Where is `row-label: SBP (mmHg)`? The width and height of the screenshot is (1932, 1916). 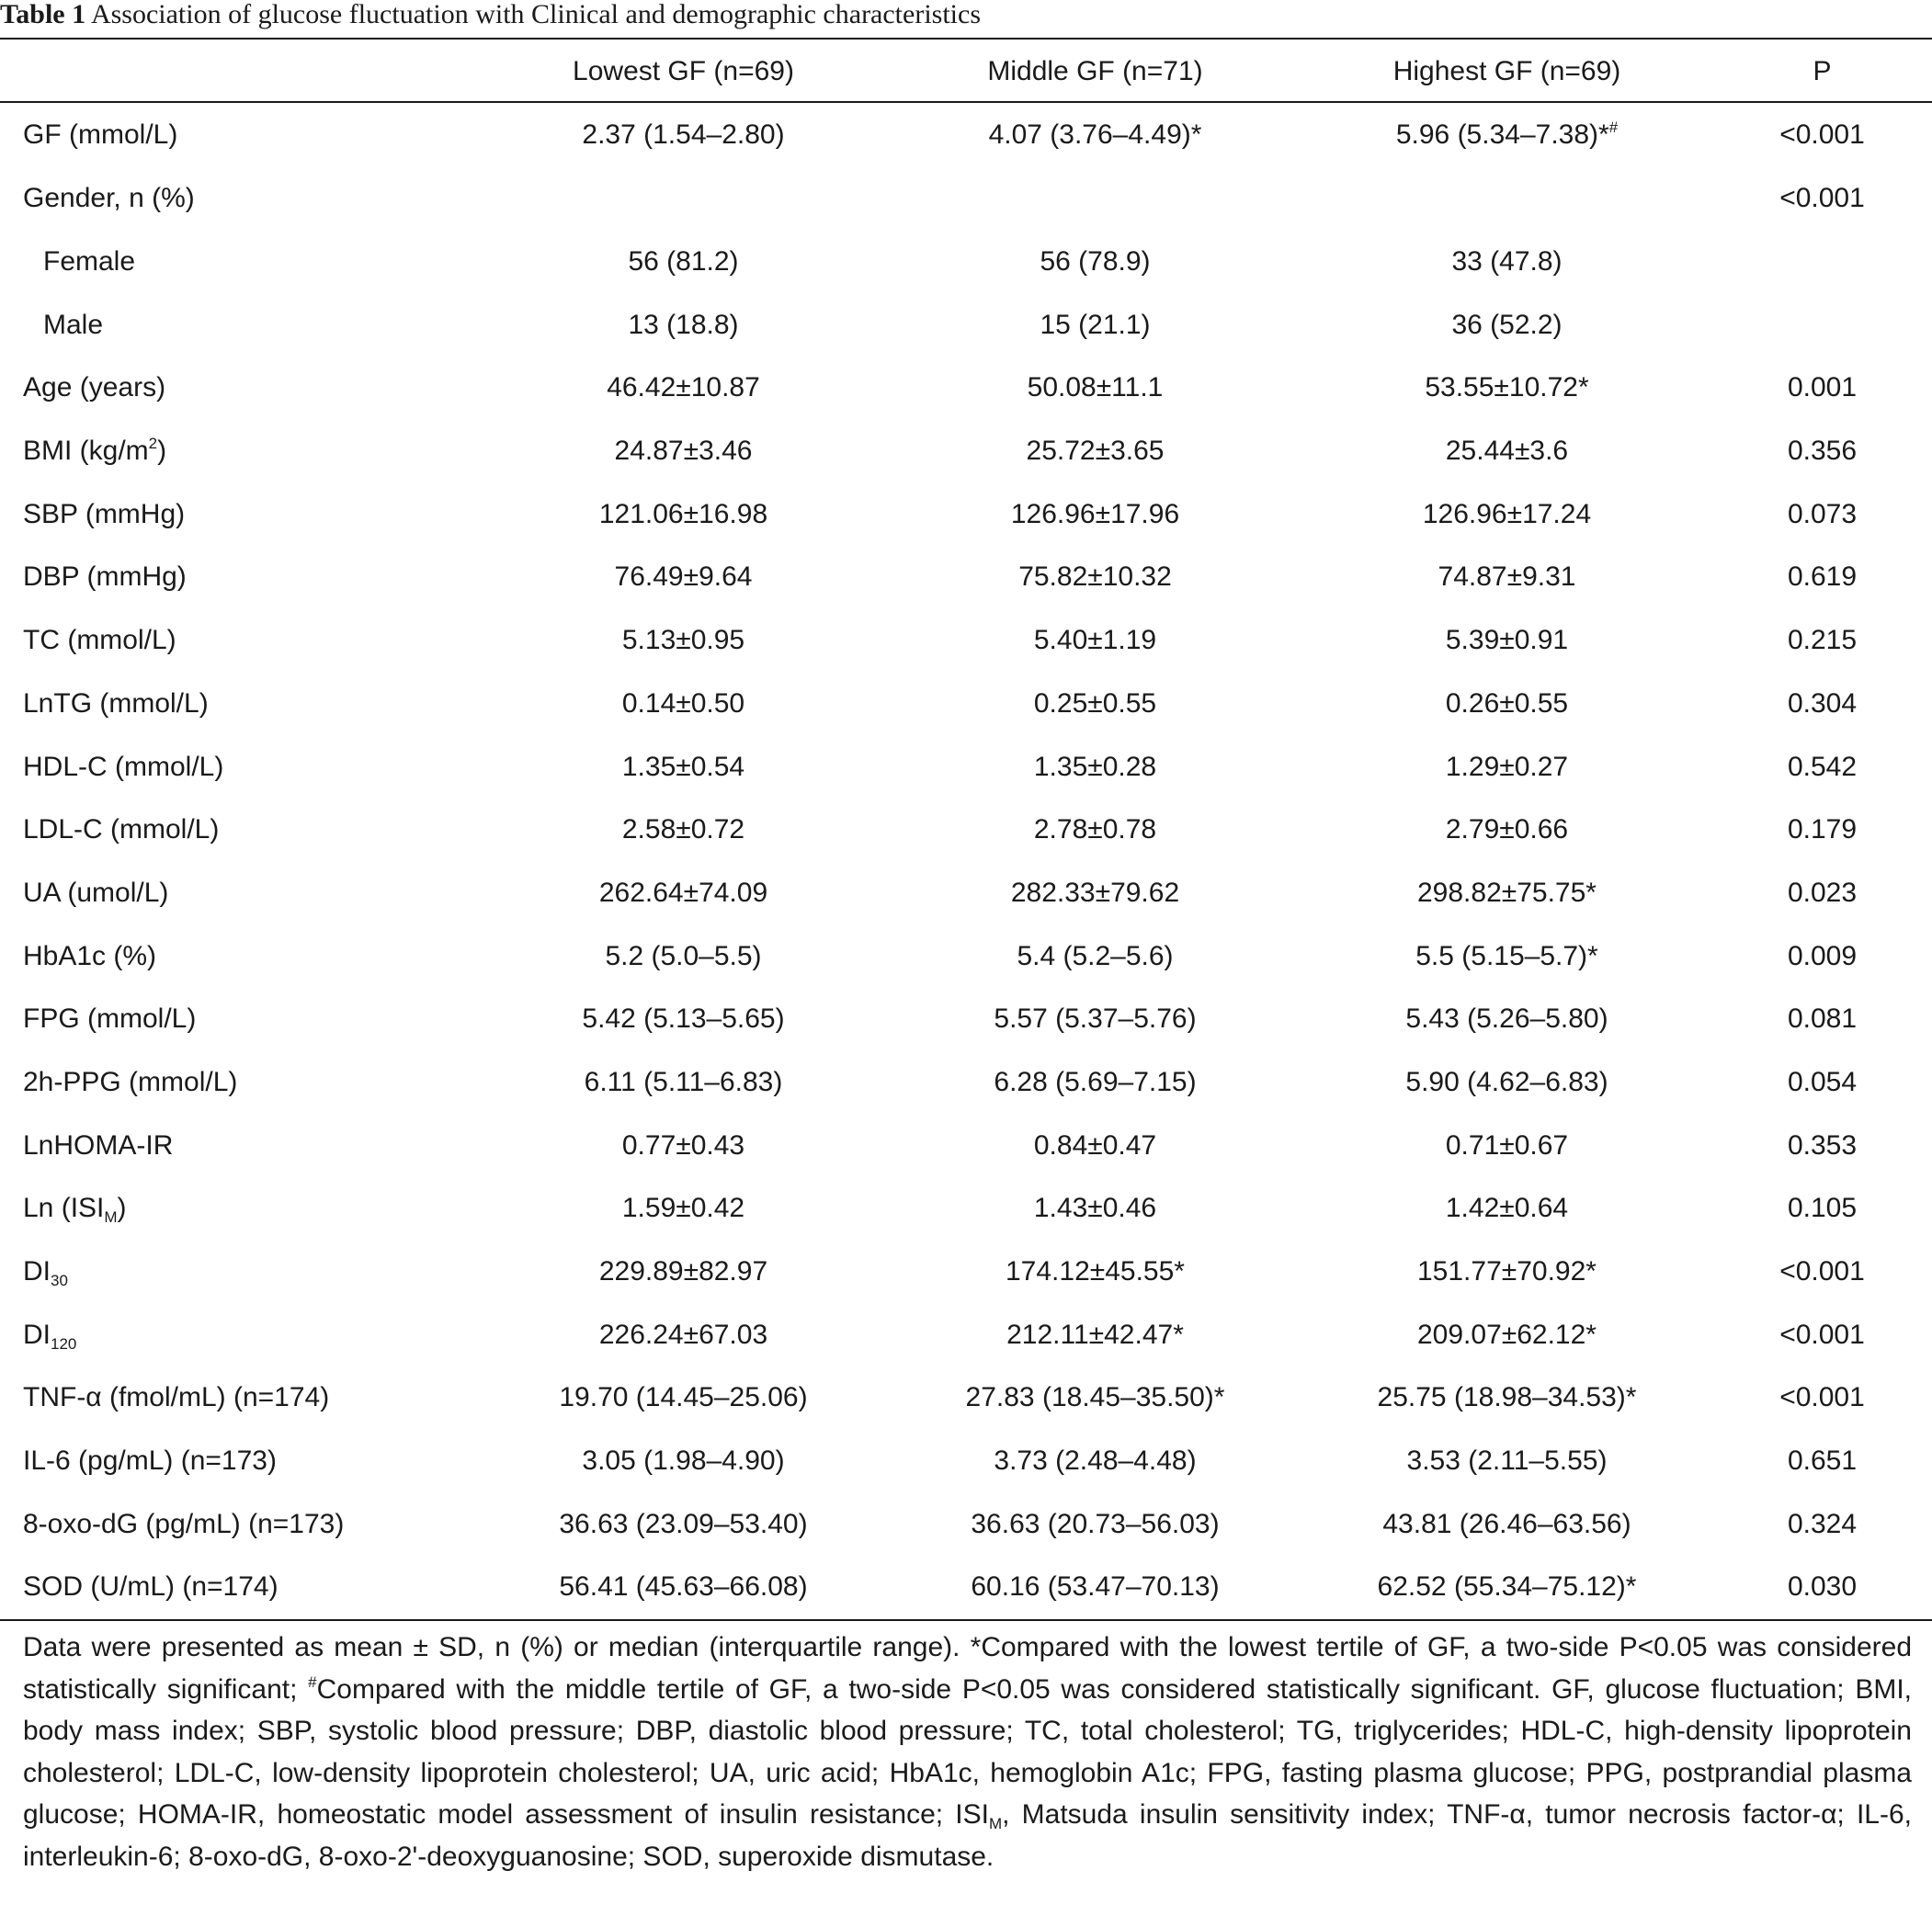
row-label: SBP (mmHg) is located at coordinates (239, 514).